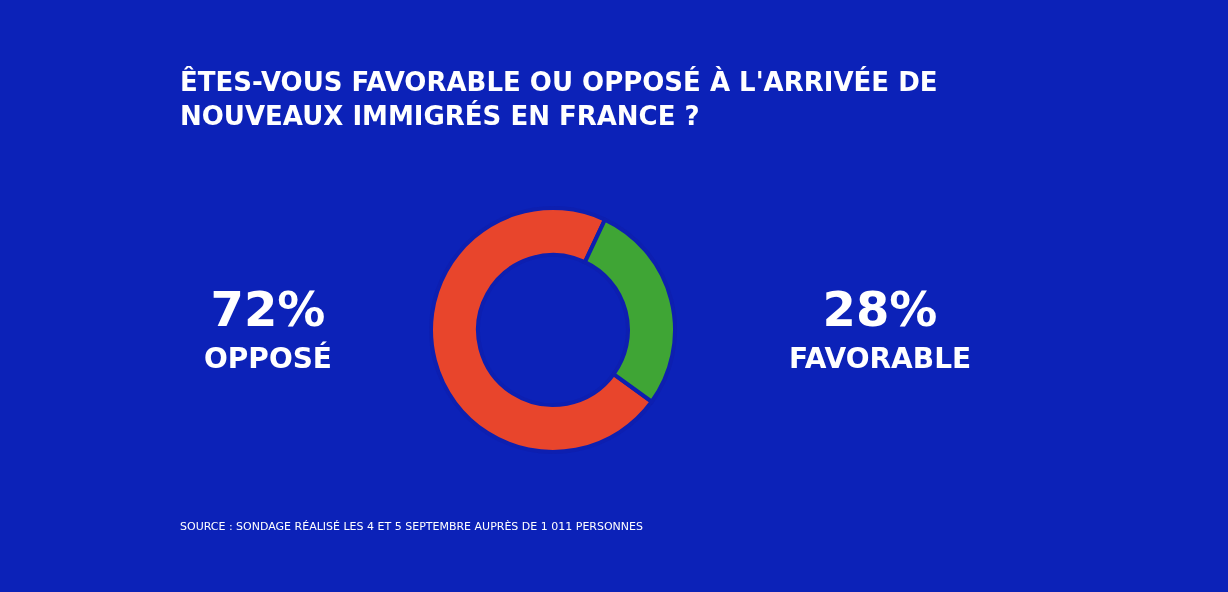 The height and width of the screenshot is (592, 1228). What do you see at coordinates (880, 358) in the screenshot?
I see `slice-label: FAVORABLE` at bounding box center [880, 358].